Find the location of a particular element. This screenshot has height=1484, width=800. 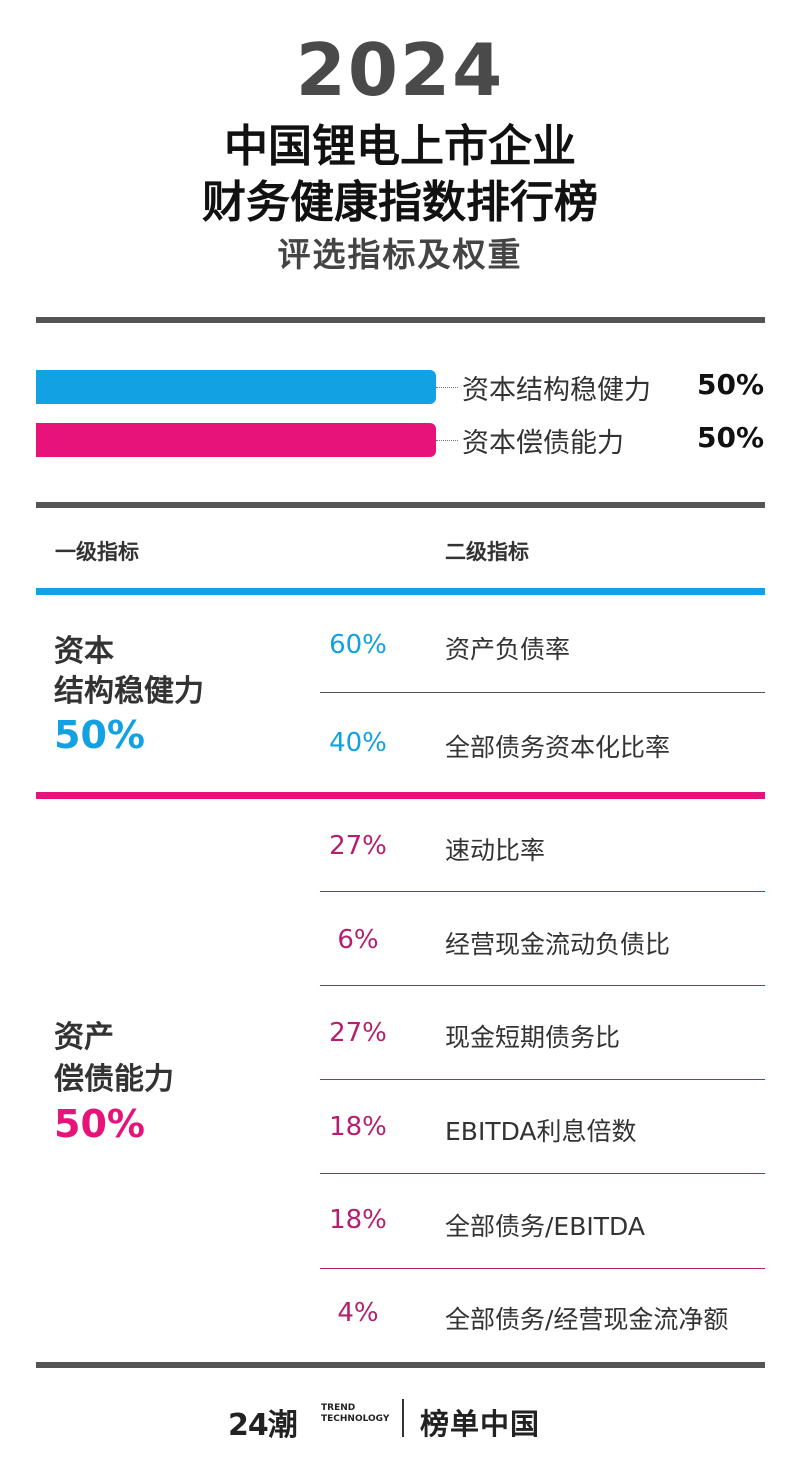

page-title-line1: 中国锂电上市企业 is located at coordinates (400, 146).